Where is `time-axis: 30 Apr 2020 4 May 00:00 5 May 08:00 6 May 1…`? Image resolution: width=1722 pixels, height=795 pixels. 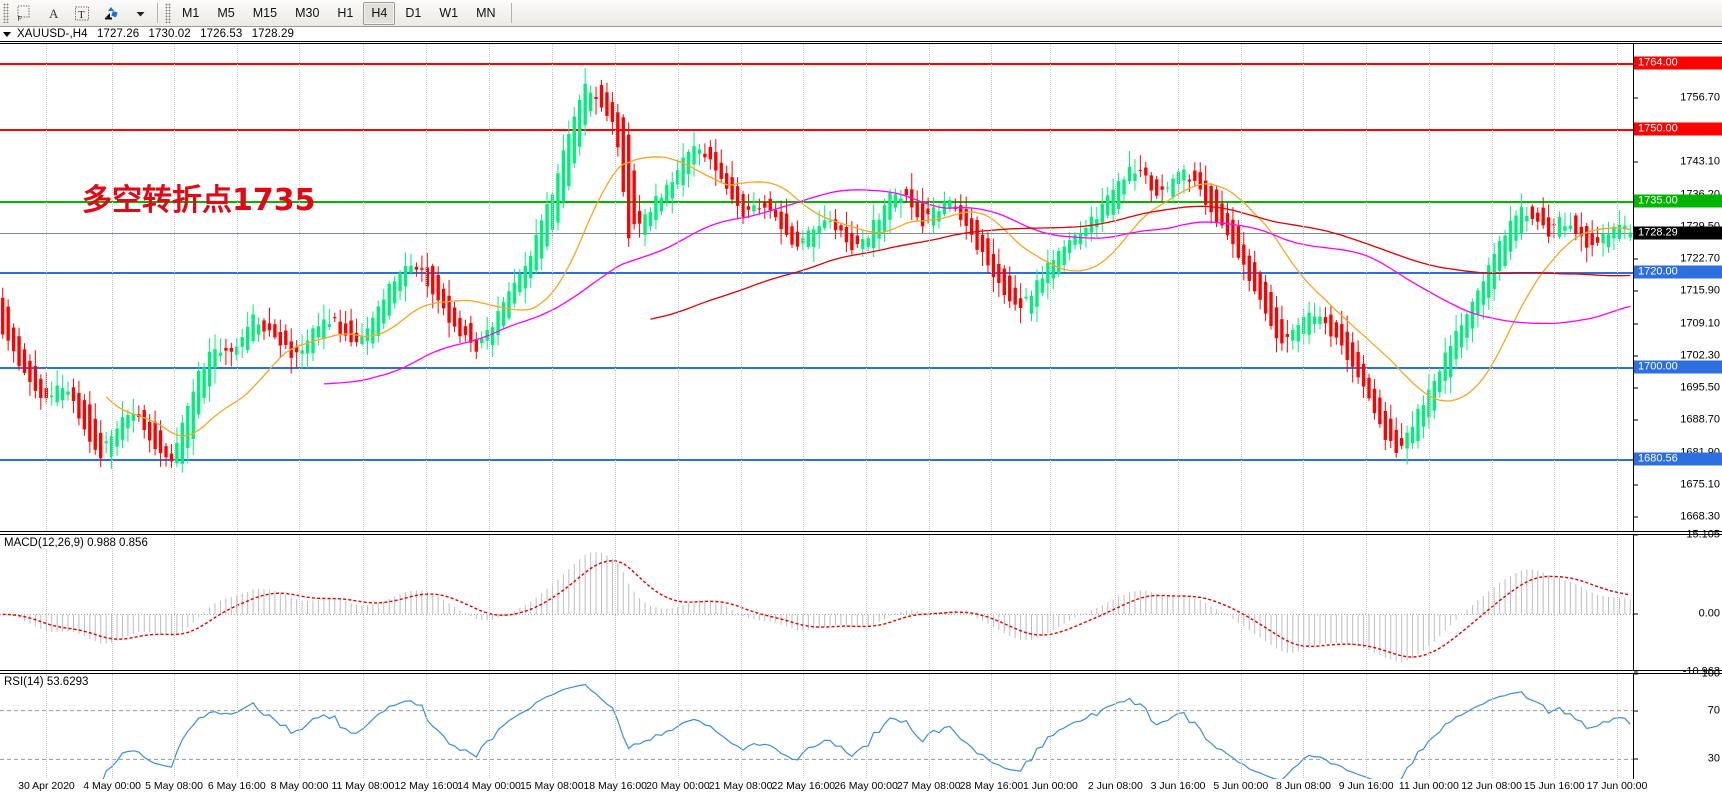
time-axis: 30 Apr 2020 4 May 00:00 5 May 08:00 6 May 1… is located at coordinates (861, 787).